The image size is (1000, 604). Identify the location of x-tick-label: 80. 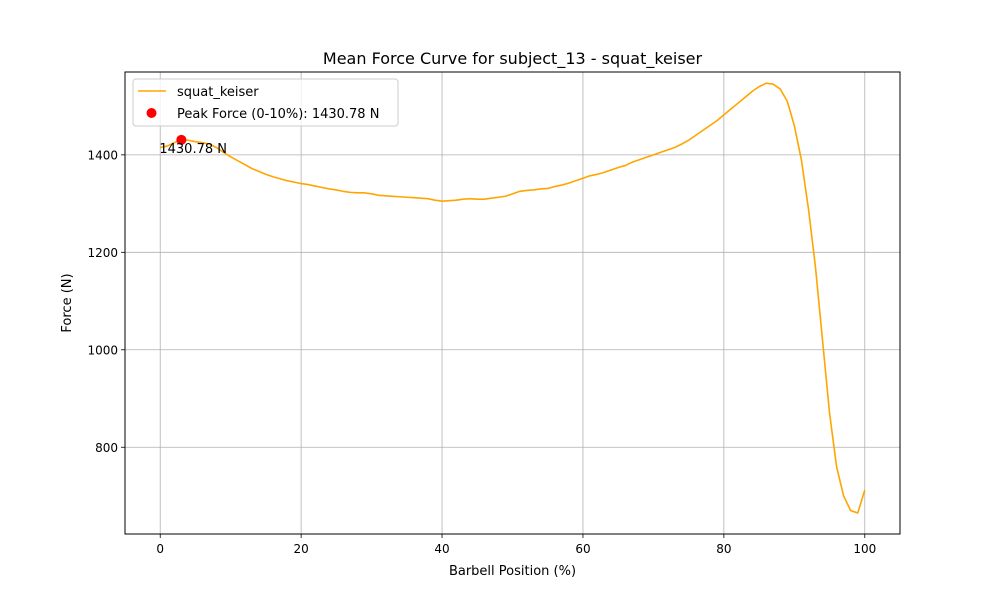
(723, 549).